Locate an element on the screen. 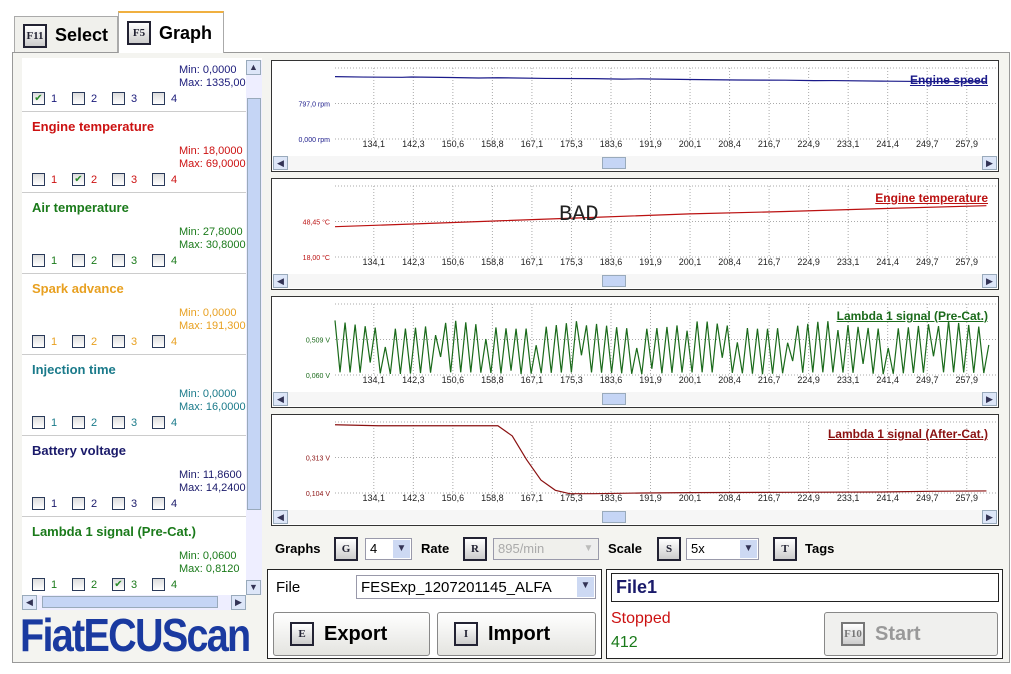 This screenshot has width=1011, height=674. sensor-list-hscrollbar: ◀ ▶ is located at coordinates (134, 602).